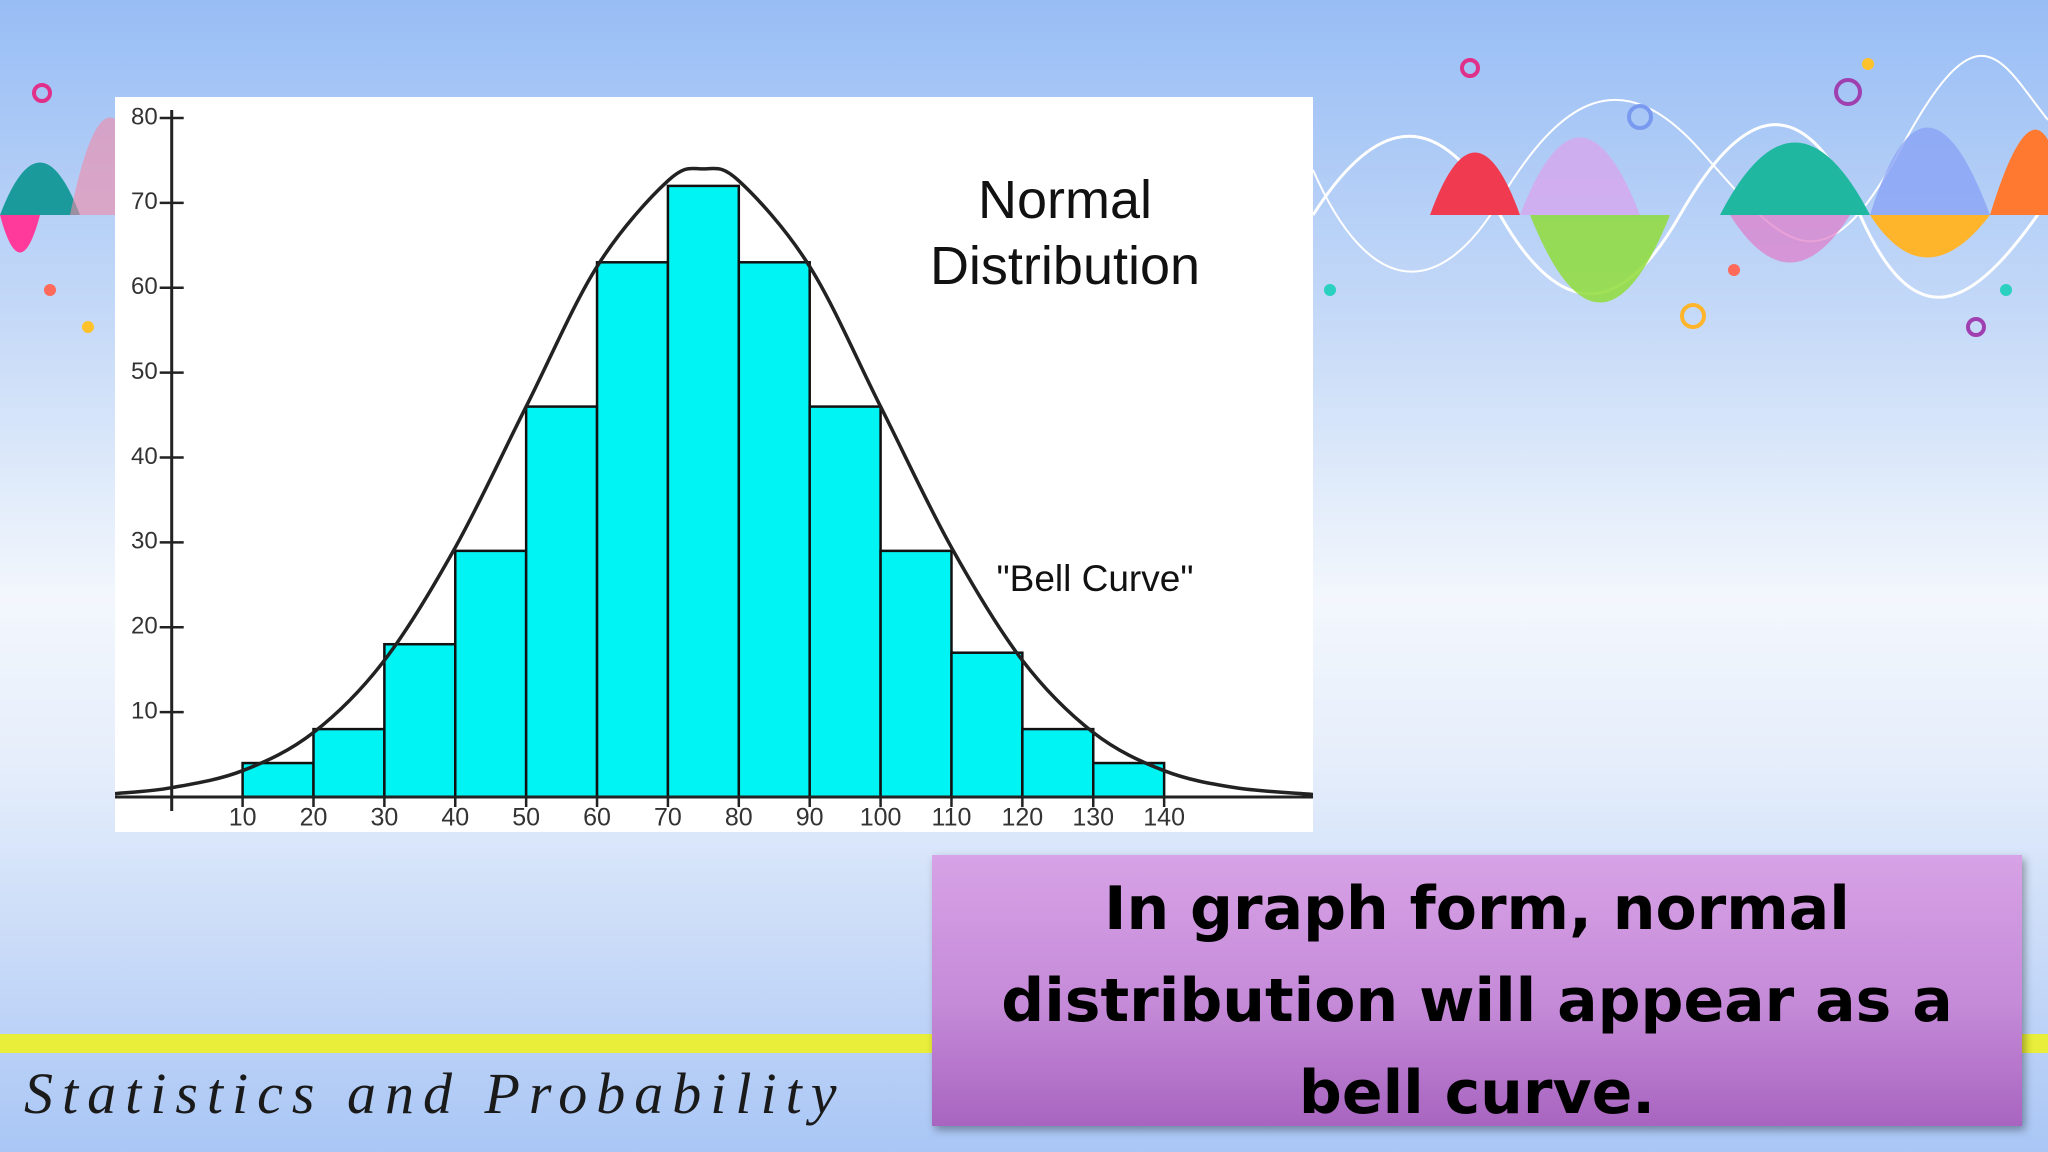  I want to click on y-tick-label: 80, so click(144, 116).